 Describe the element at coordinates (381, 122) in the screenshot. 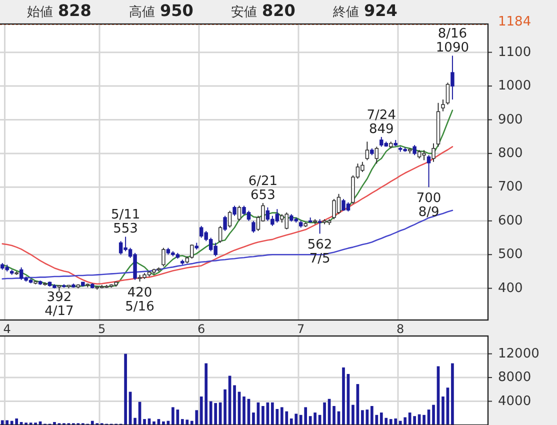

I see `annotation: 7/24 849` at that location.